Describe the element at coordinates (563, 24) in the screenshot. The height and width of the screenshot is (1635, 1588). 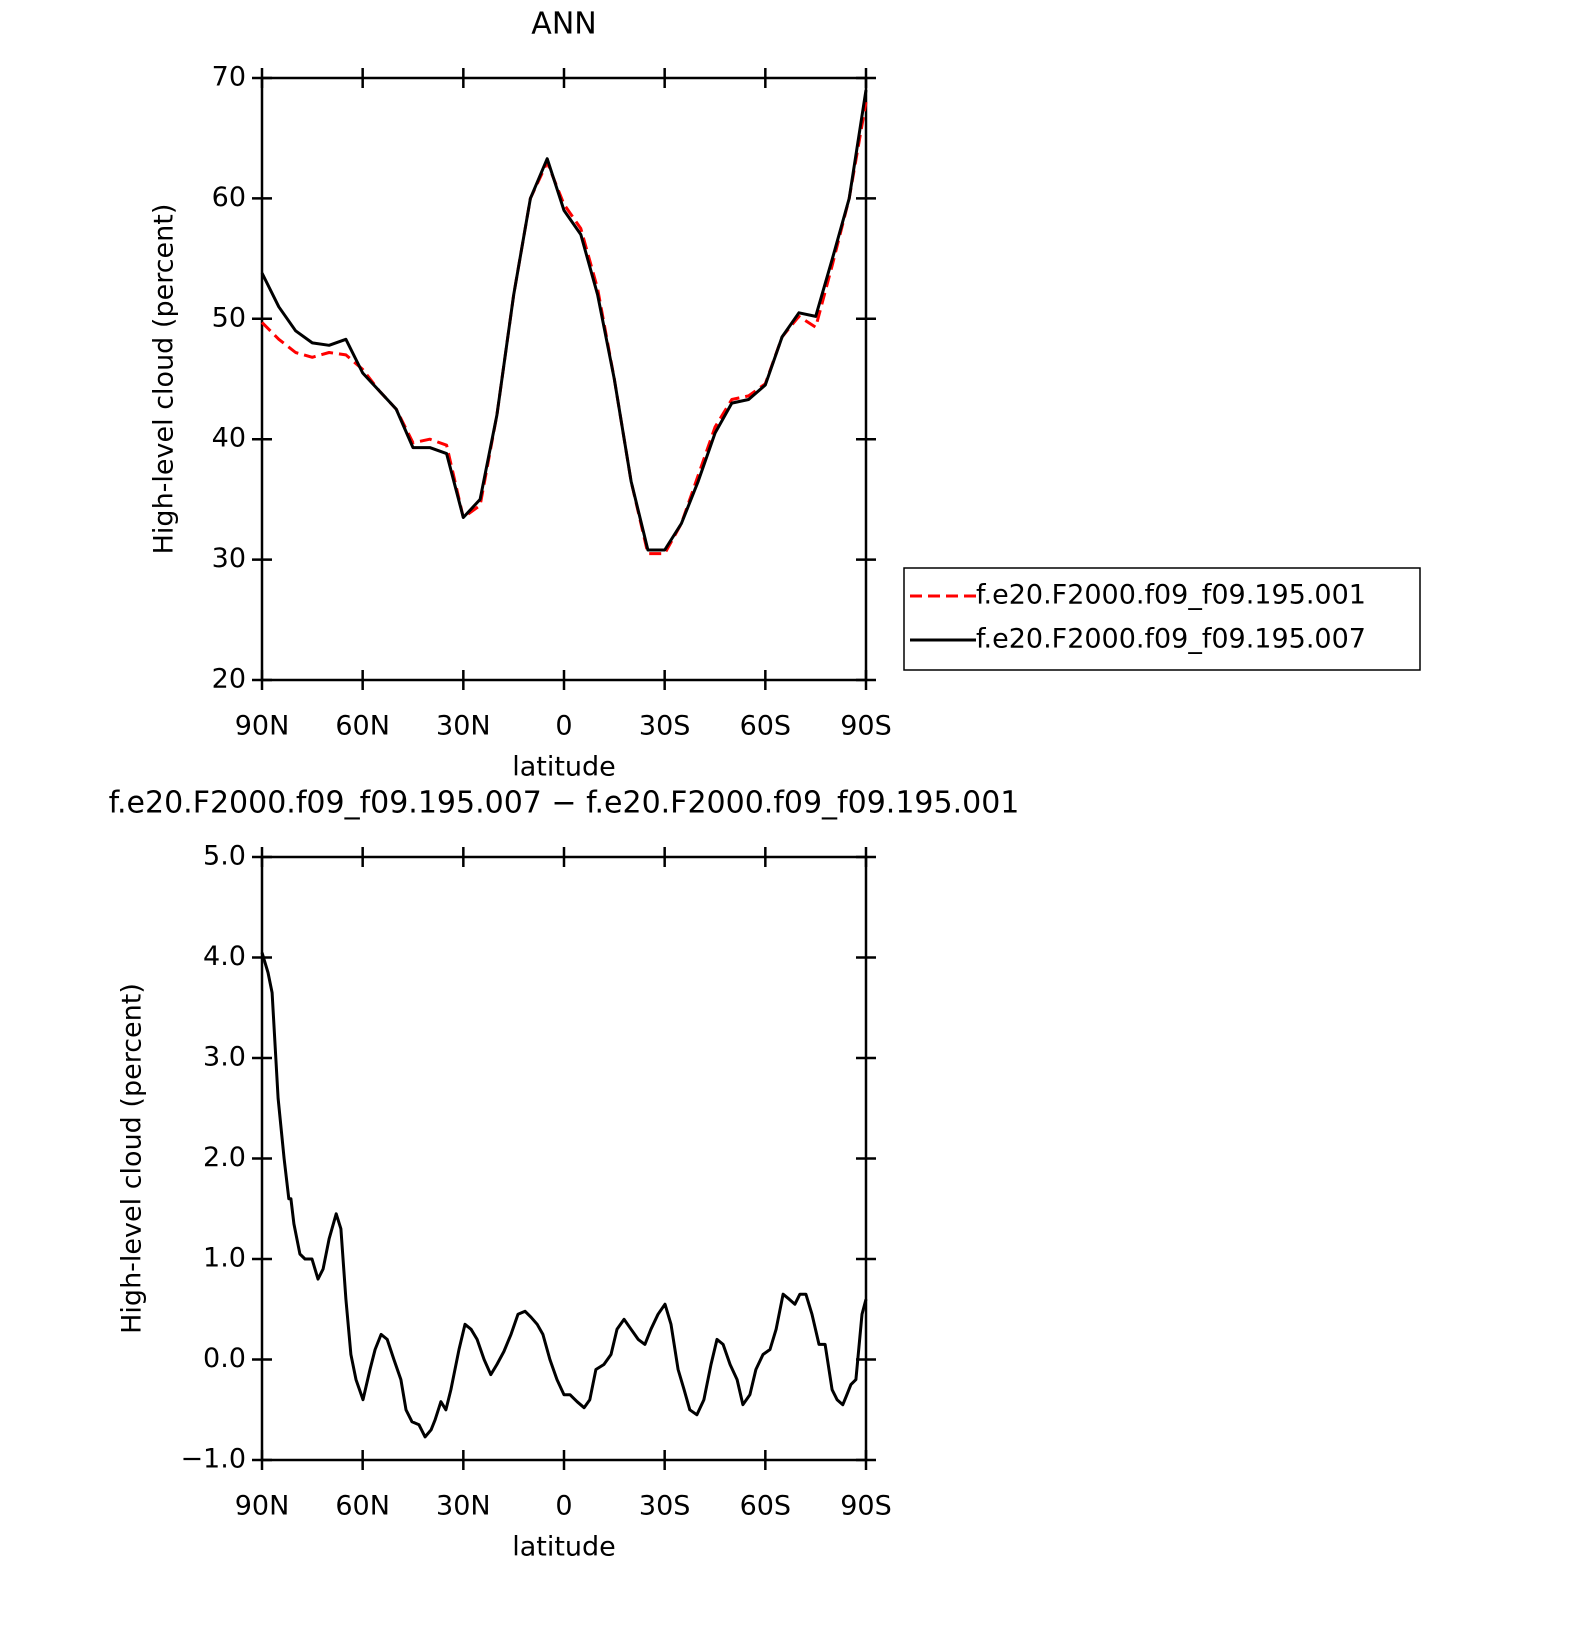
I see `chart-title: ANN` at that location.